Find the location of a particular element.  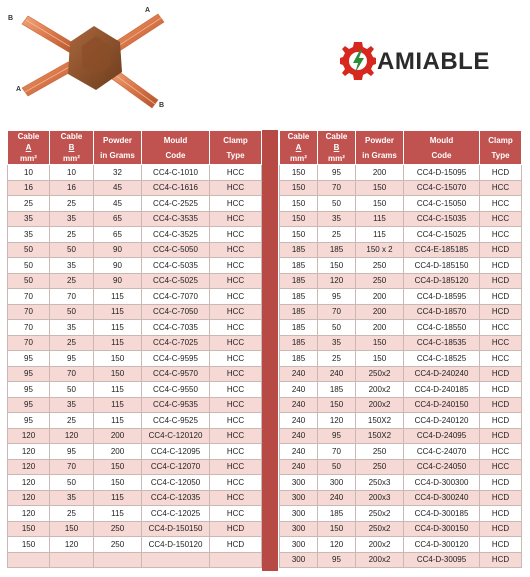

table-cell: CC4-C-120120 is located at coordinates (175, 435).